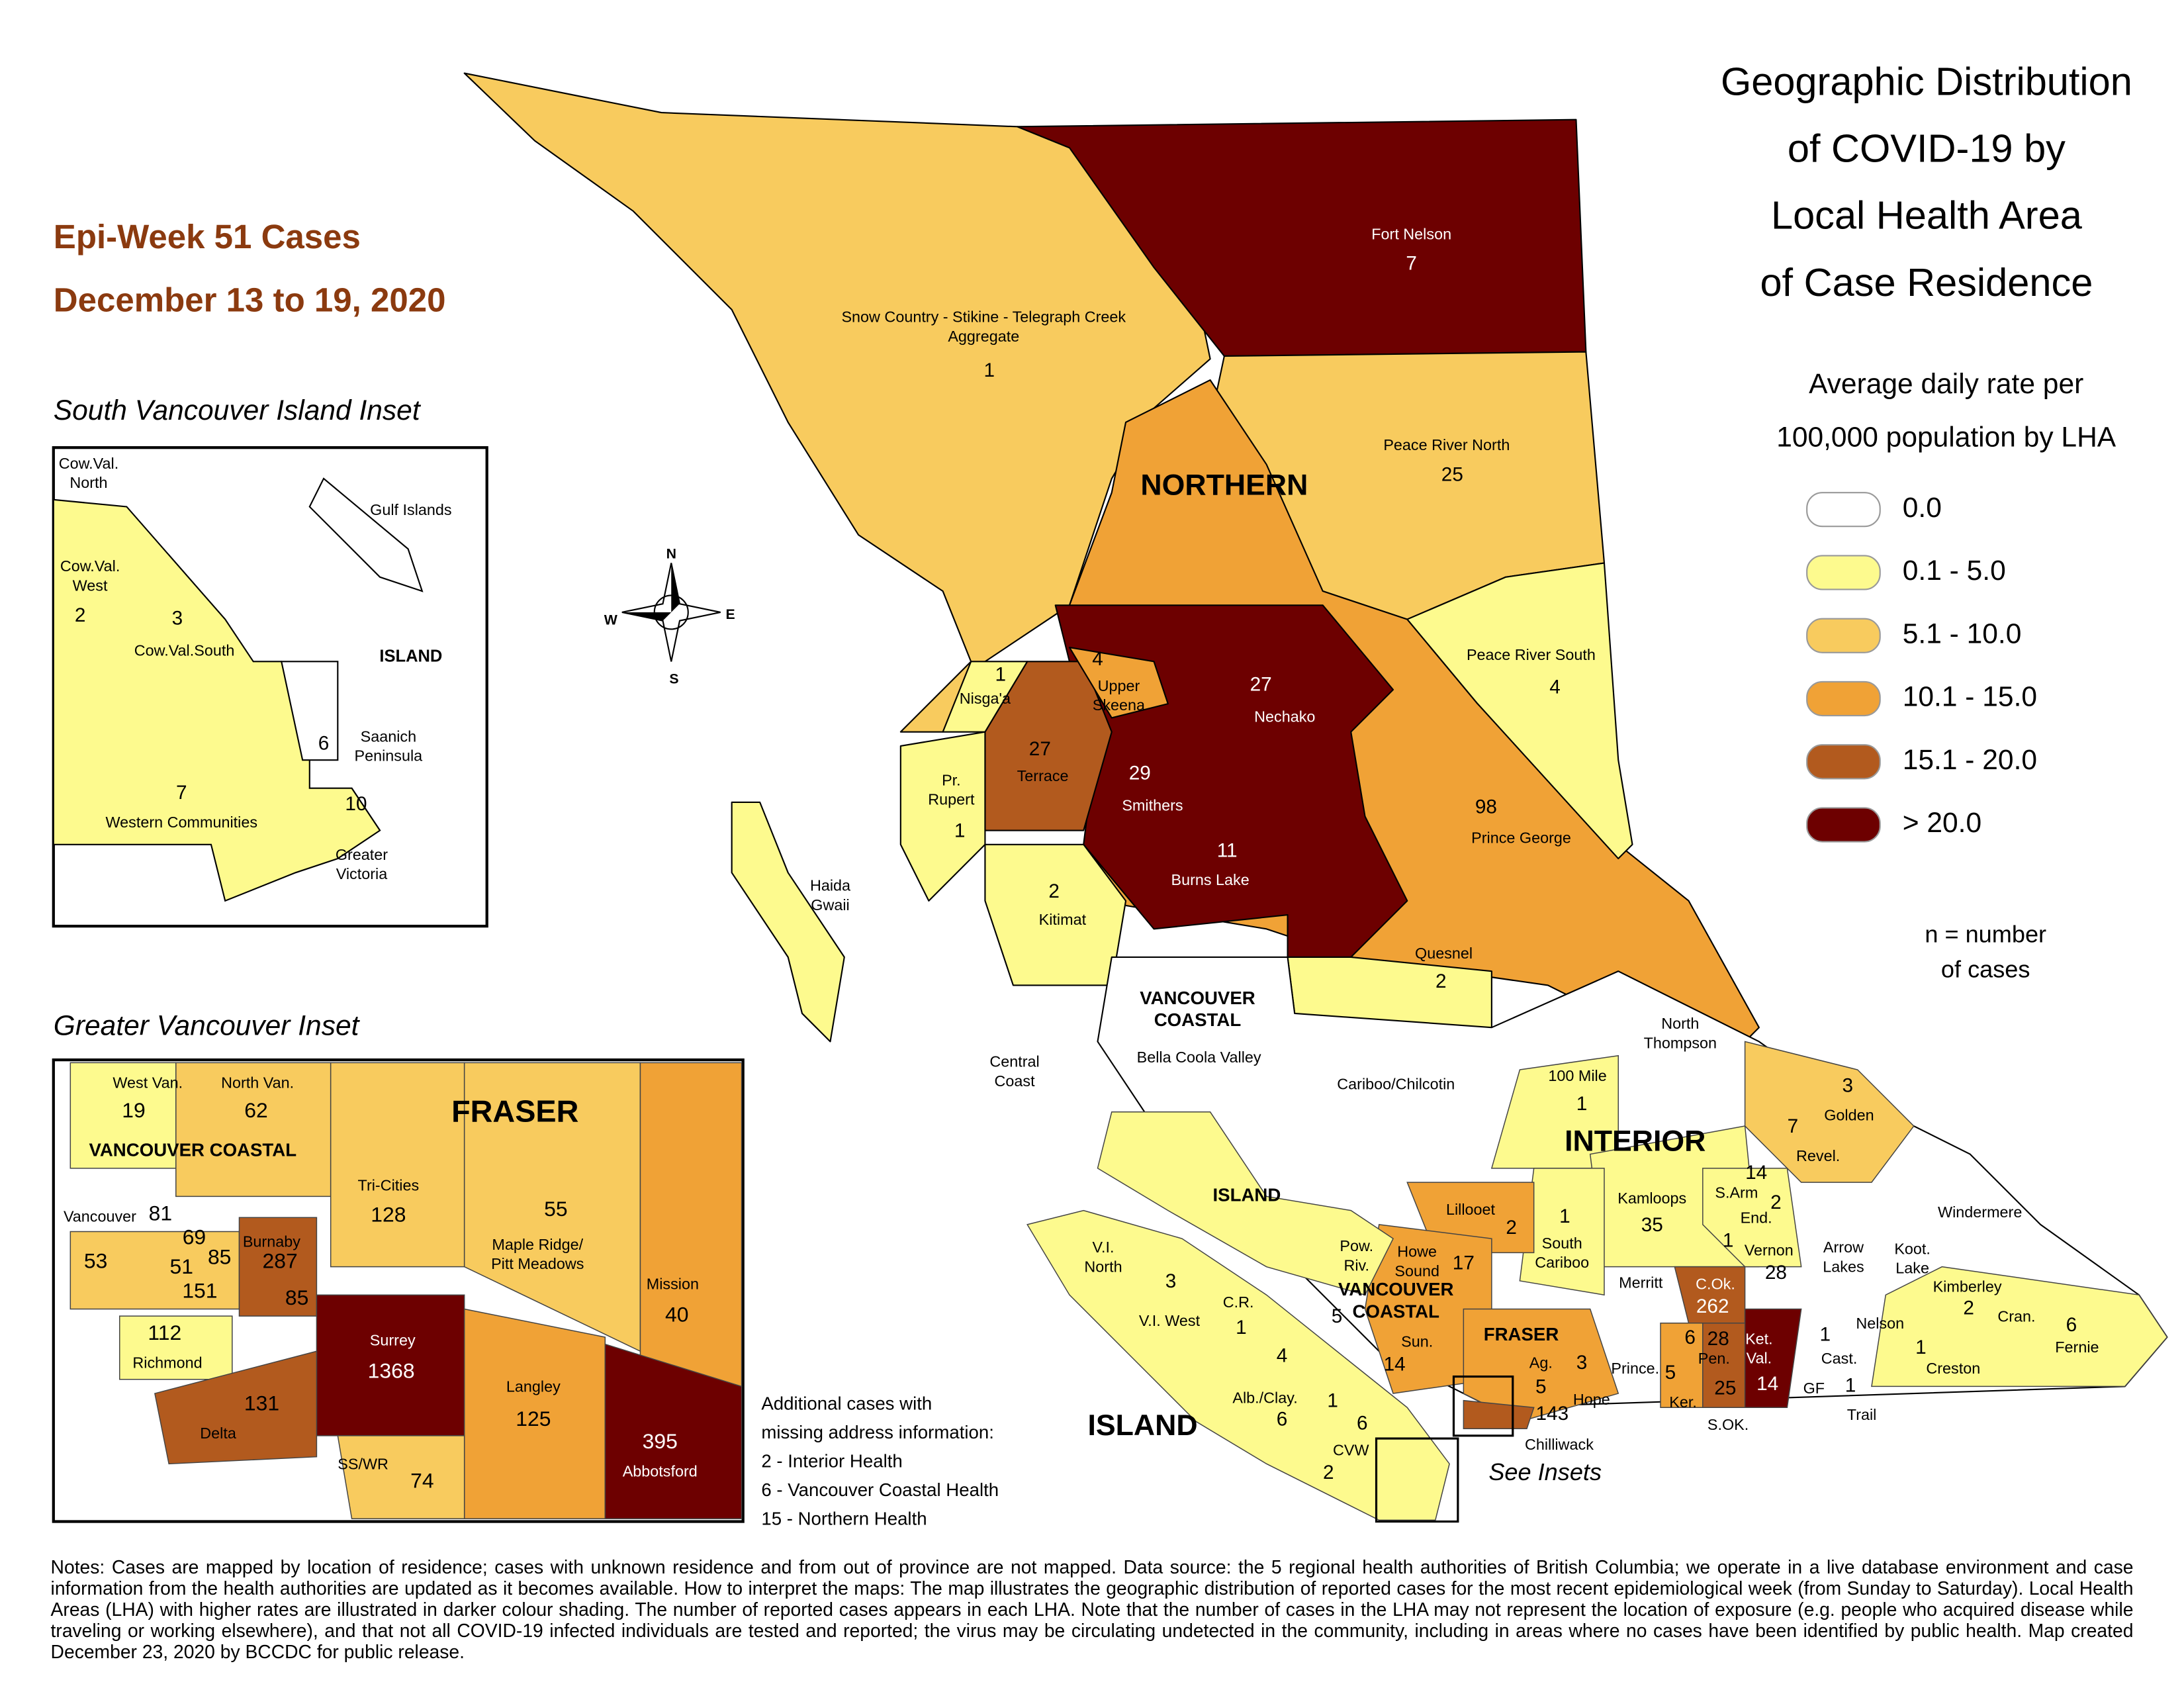  Describe the element at coordinates (1417, 1251) in the screenshot. I see `lha-name: Howe` at that location.